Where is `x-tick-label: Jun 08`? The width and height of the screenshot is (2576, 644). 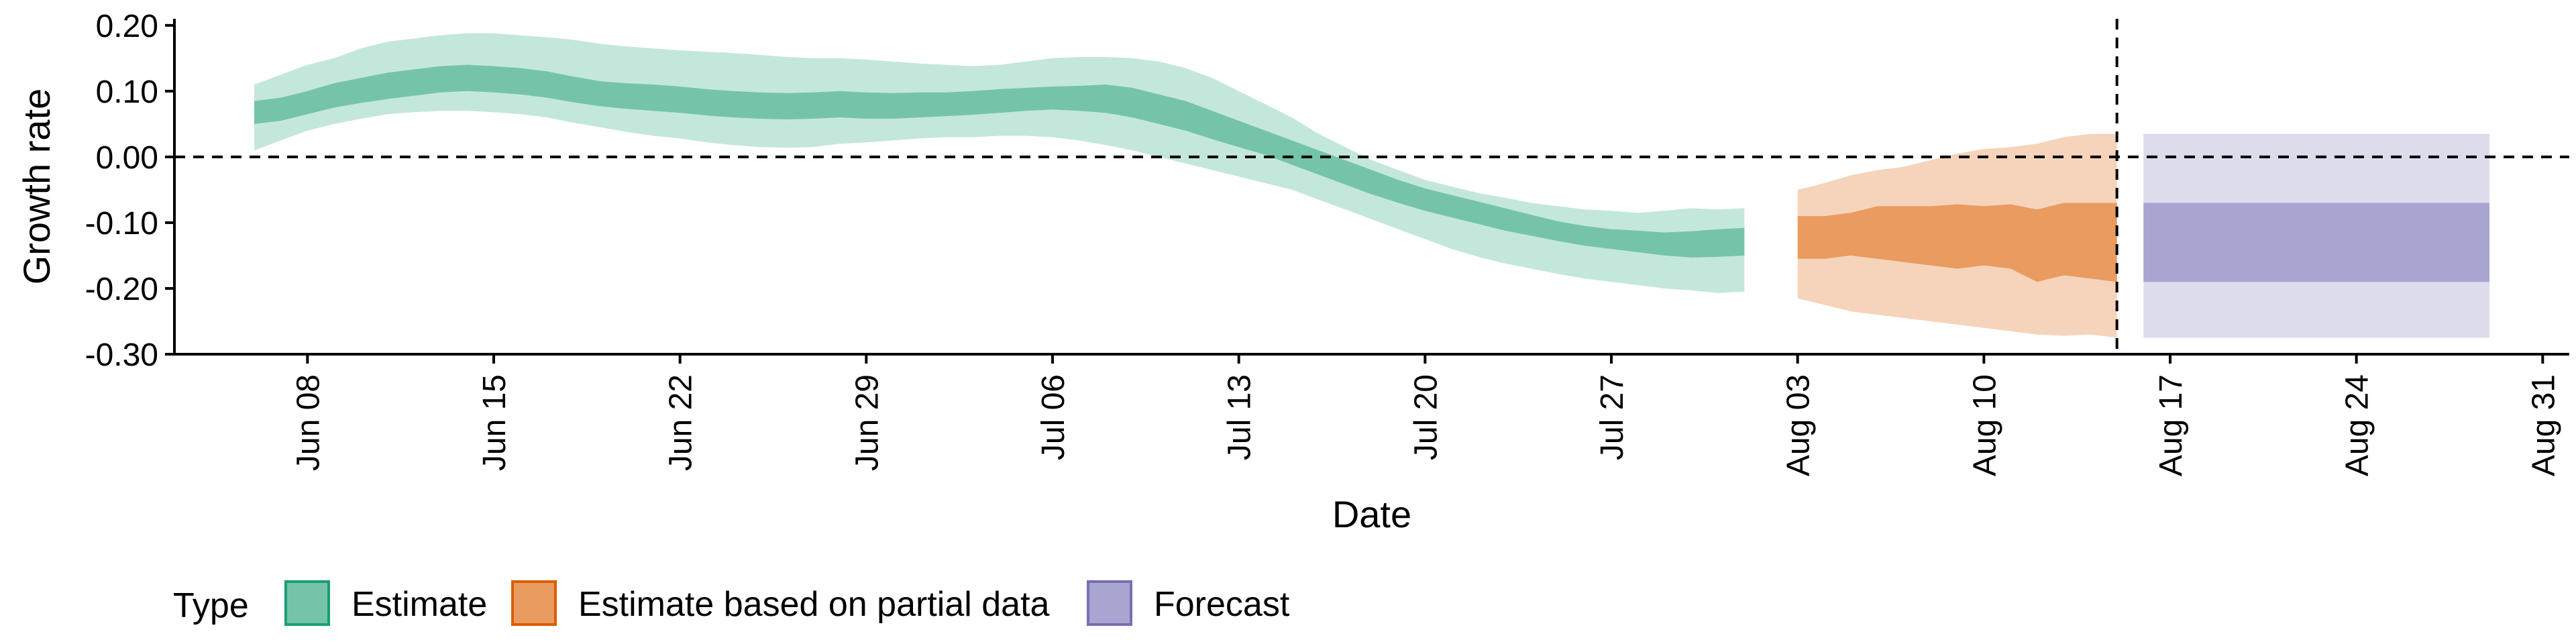 x-tick-label: Jun 08 is located at coordinates (308, 422).